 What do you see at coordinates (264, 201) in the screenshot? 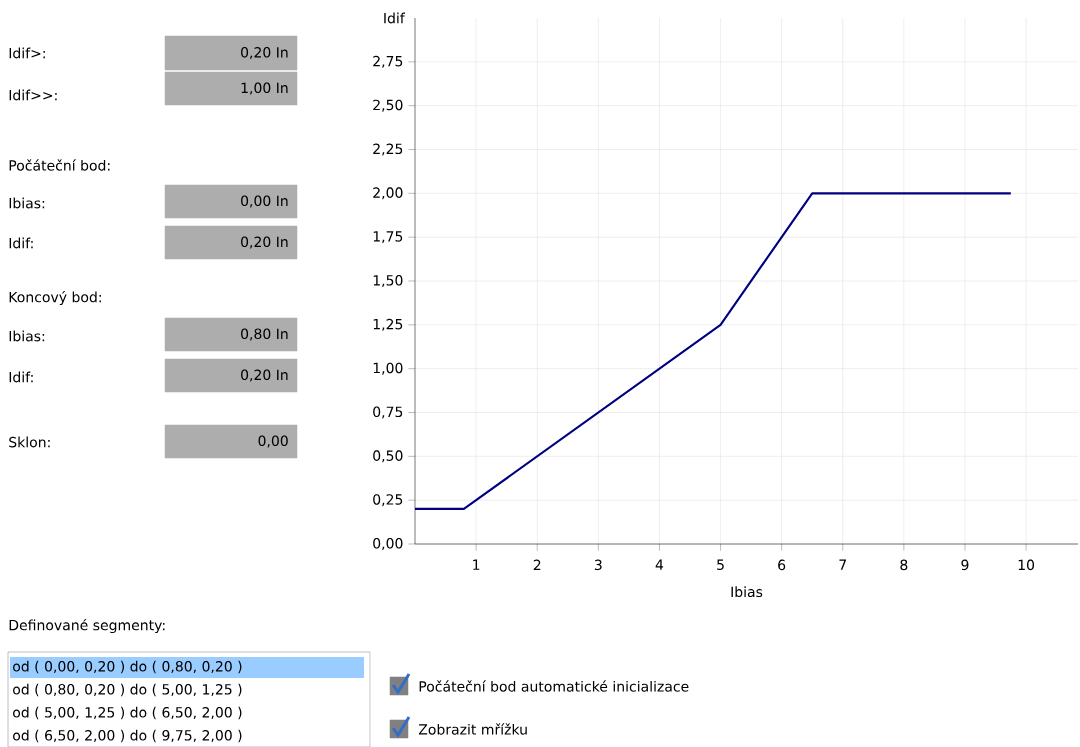
I see `text: 0,00 In` at bounding box center [264, 201].